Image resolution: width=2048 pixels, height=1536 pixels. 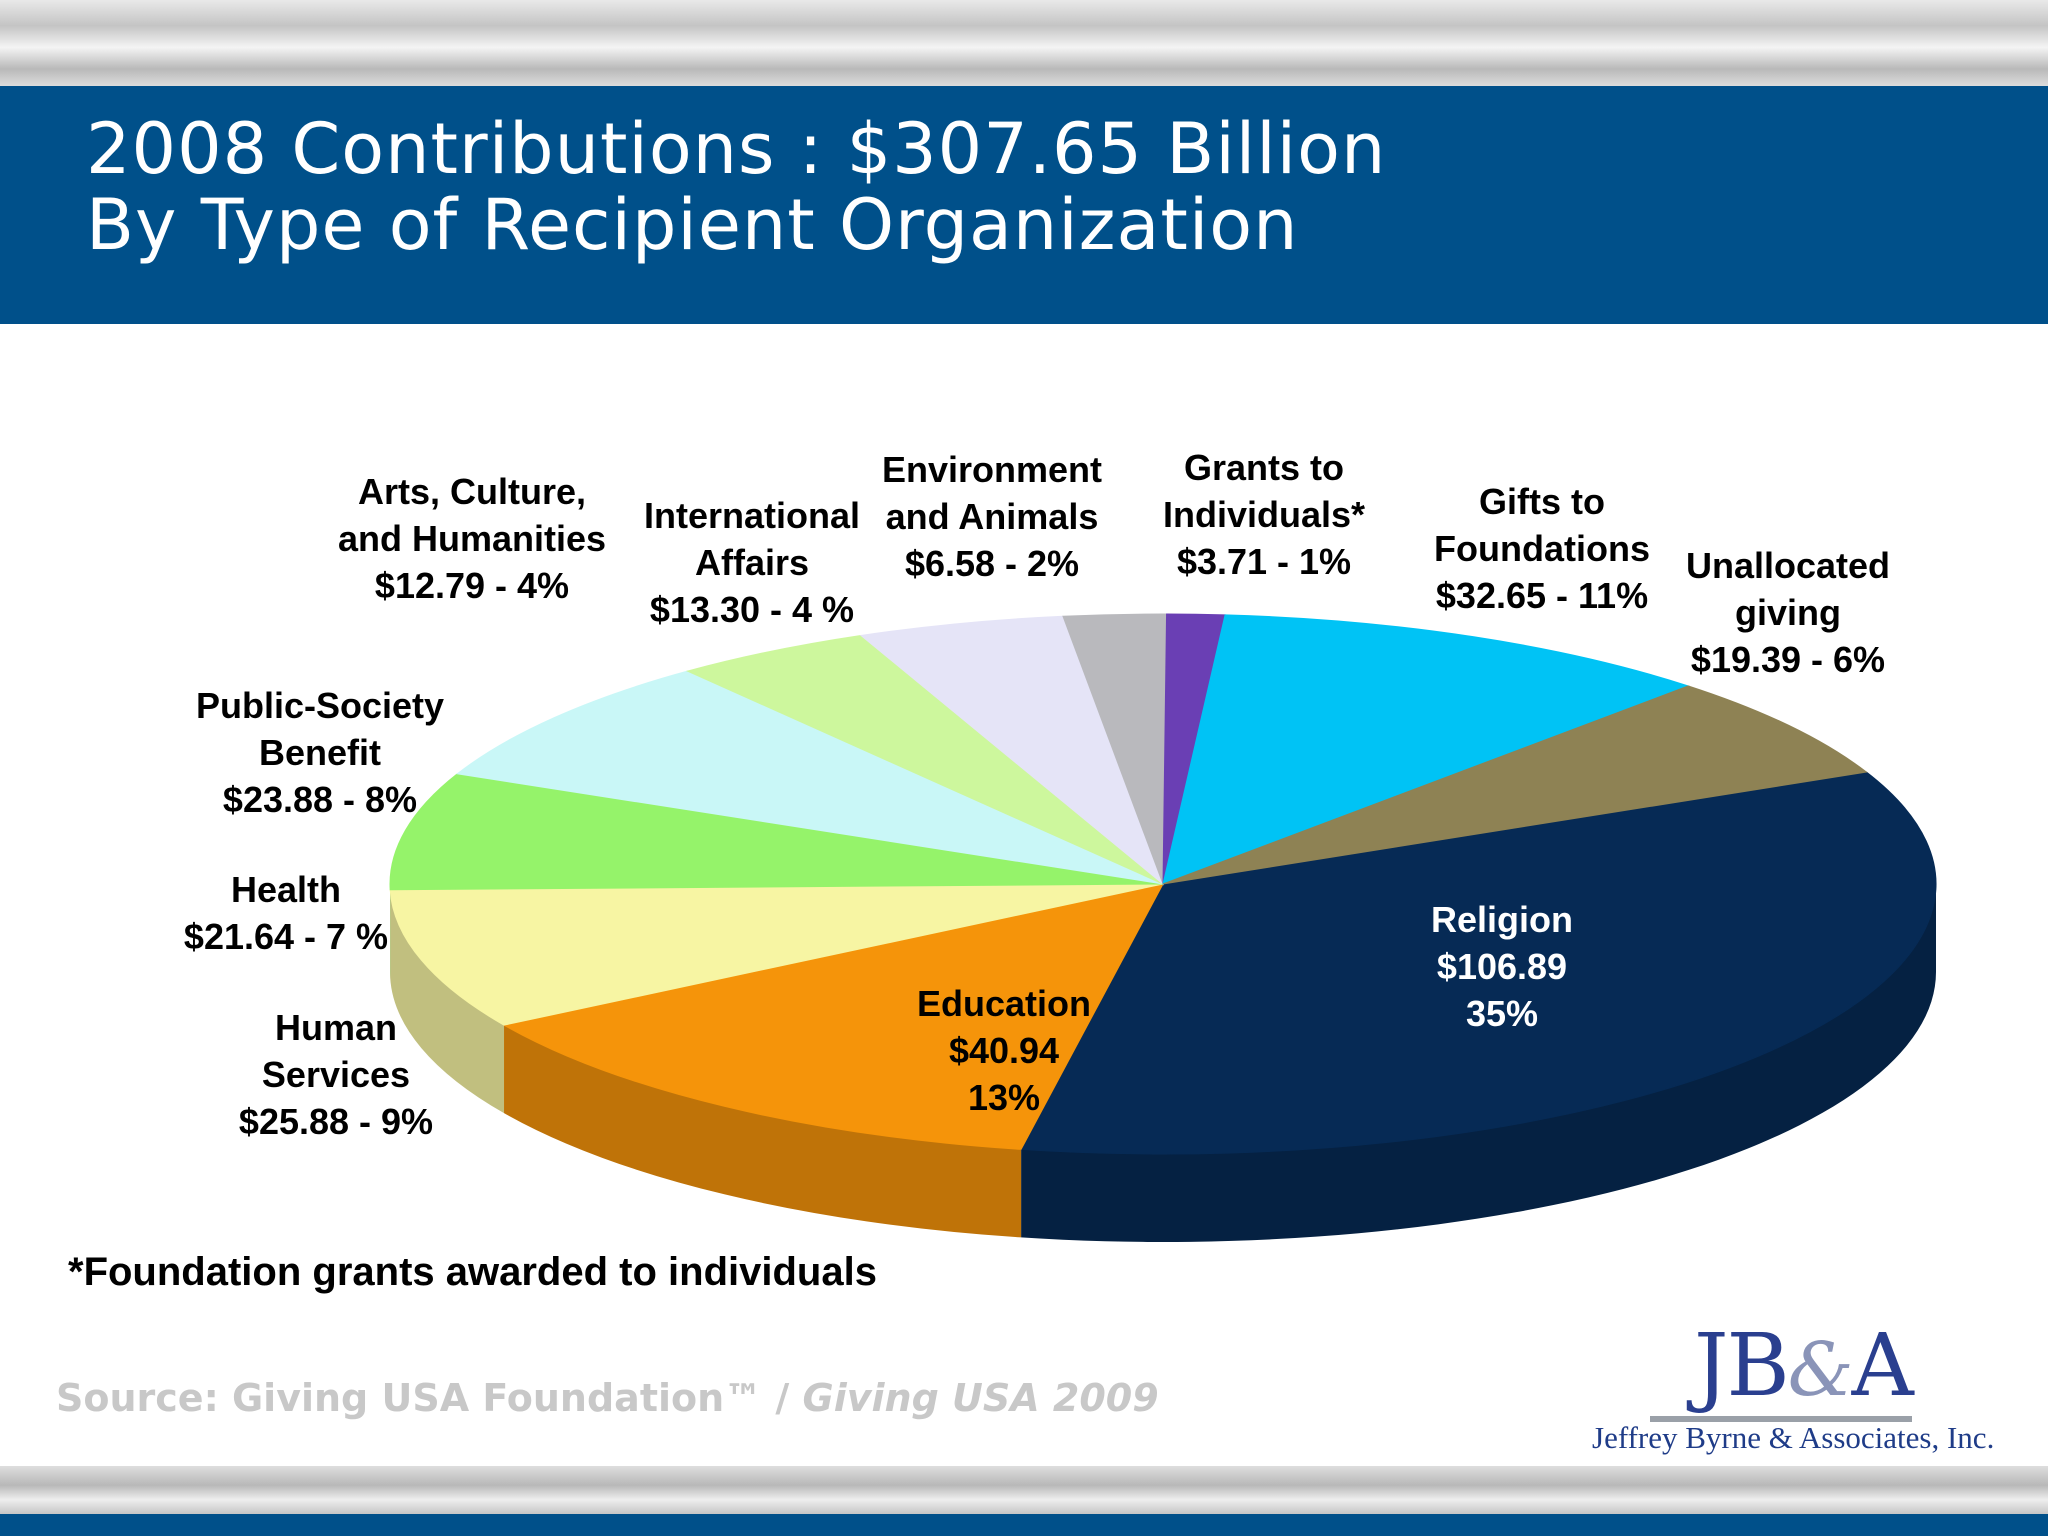 I want to click on pie-slice-education, so click(x=833, y=1016).